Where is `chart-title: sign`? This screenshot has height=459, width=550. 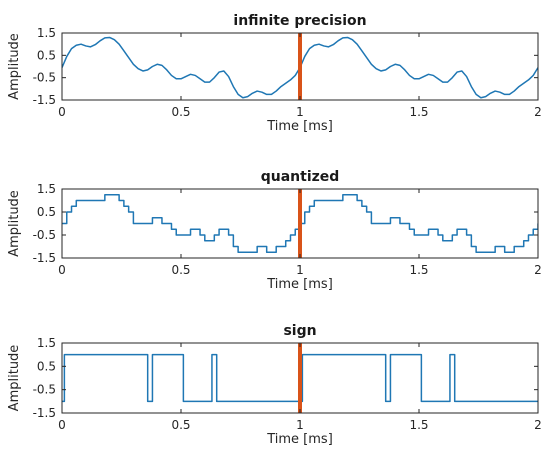 chart-title: sign is located at coordinates (299, 331).